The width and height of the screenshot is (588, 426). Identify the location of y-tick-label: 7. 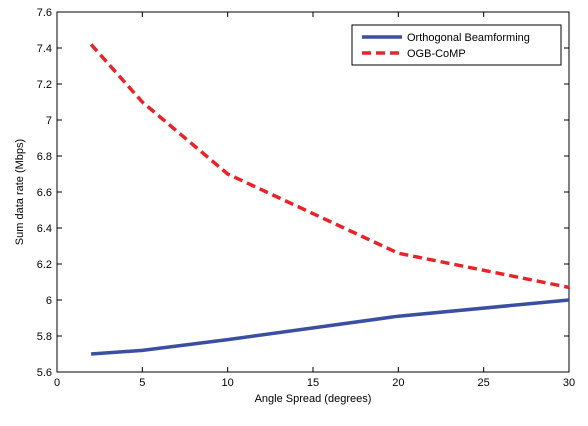
(49, 121).